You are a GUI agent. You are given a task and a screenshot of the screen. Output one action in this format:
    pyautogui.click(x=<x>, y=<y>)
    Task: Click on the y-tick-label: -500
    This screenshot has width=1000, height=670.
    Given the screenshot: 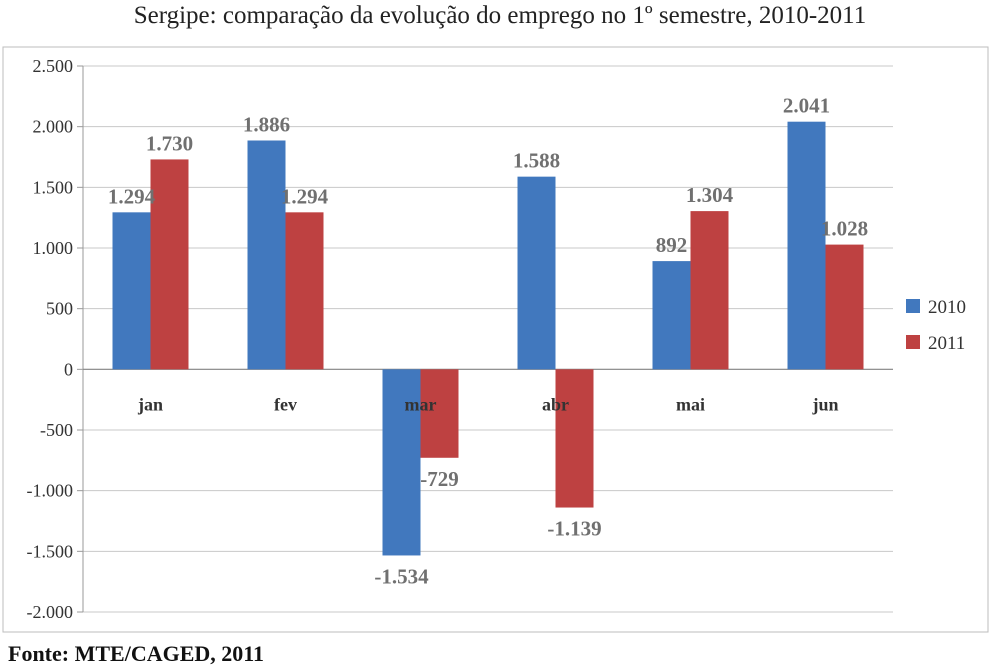 What is the action you would take?
    pyautogui.click(x=56, y=430)
    